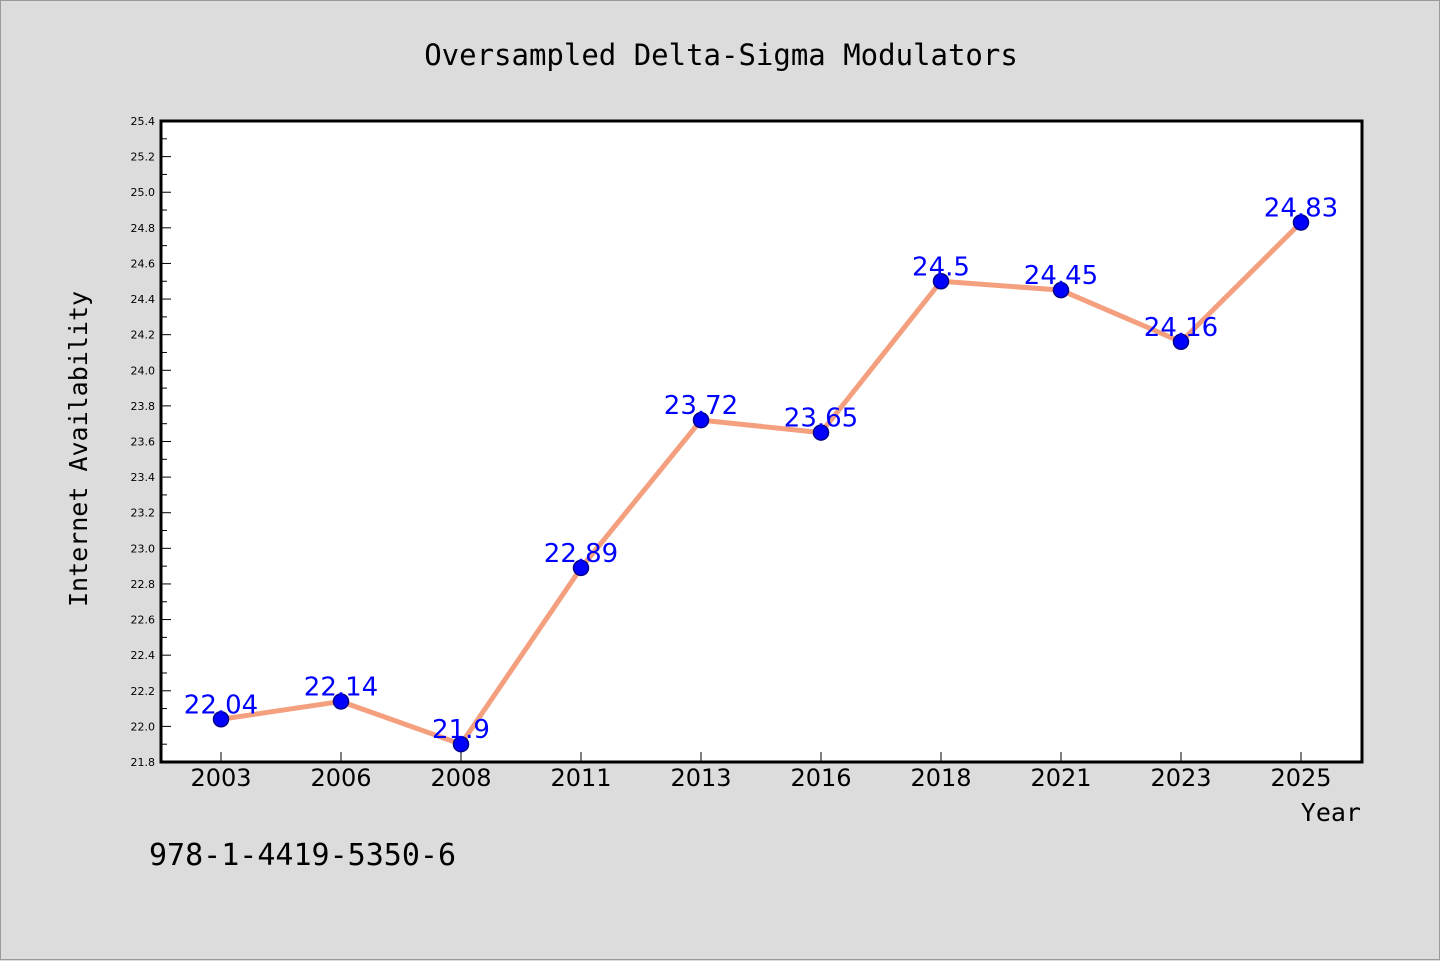  Describe the element at coordinates (143, 442) in the screenshot. I see `y-tick-label: 23.6` at that location.